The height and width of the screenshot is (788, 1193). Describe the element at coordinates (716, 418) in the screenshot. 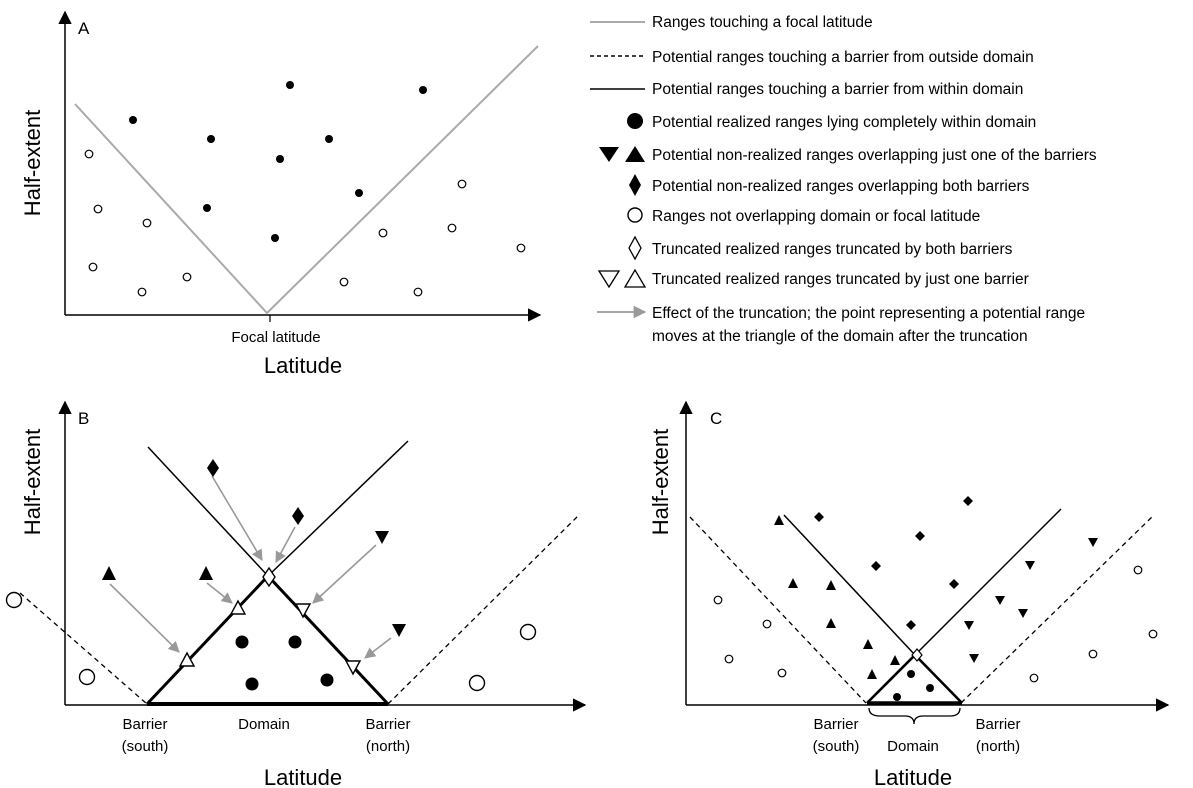

I see `panel-c-label: C` at that location.